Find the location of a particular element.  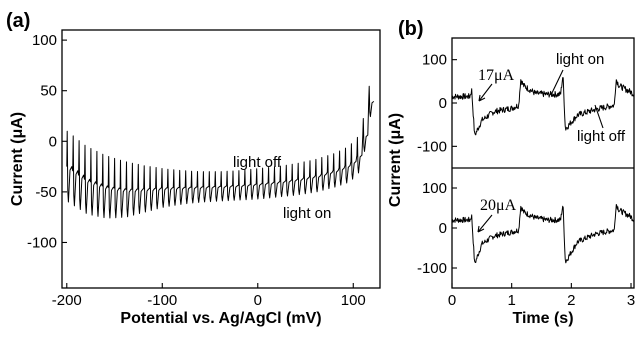

panel-a-y-tick-label: 100 is located at coordinates (44, 40).